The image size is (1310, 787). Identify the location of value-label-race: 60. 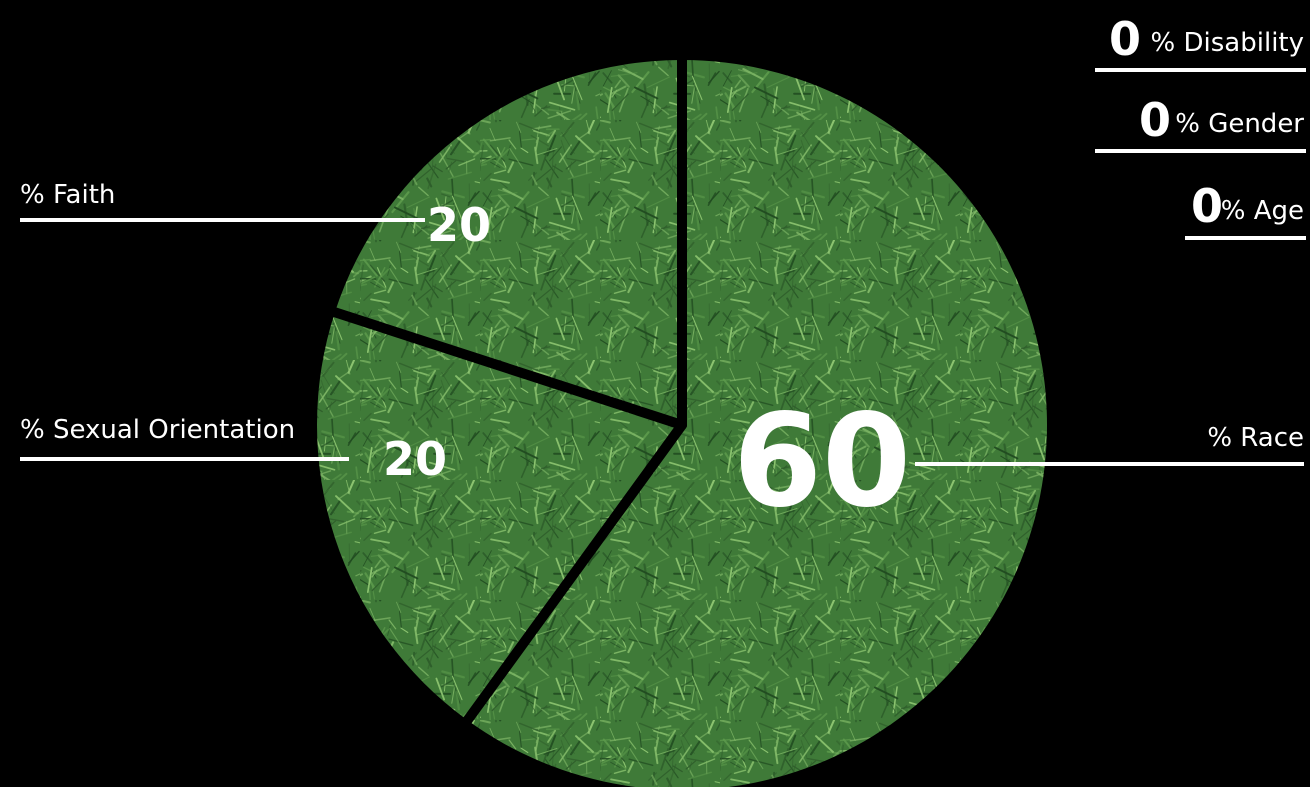
(822, 461).